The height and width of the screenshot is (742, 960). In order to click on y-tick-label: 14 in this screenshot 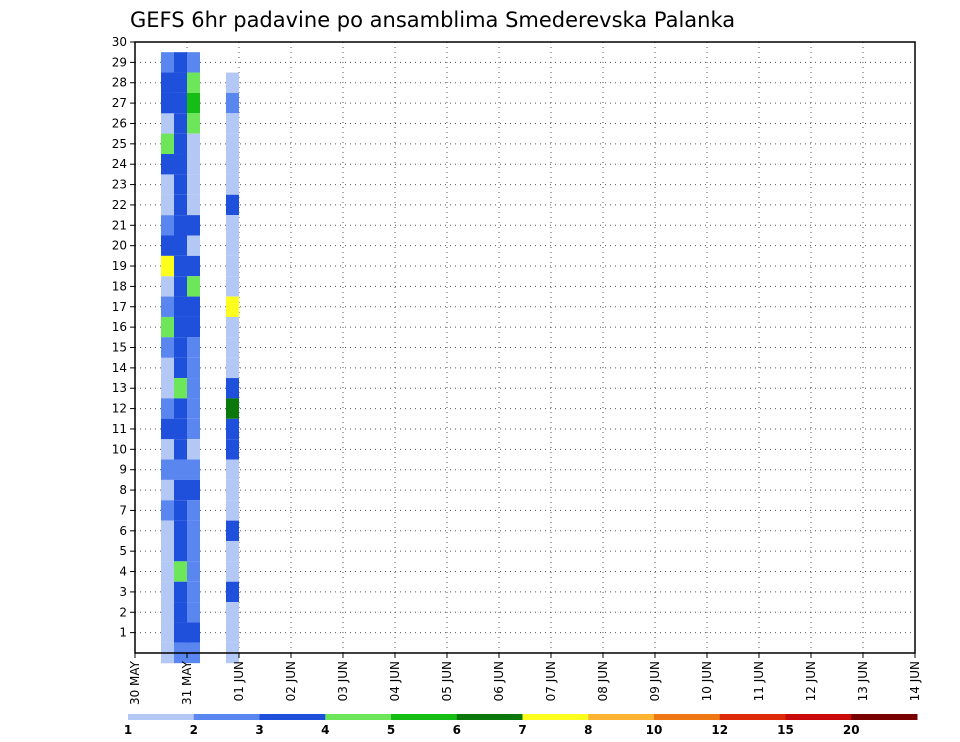, I will do `click(119, 368)`.